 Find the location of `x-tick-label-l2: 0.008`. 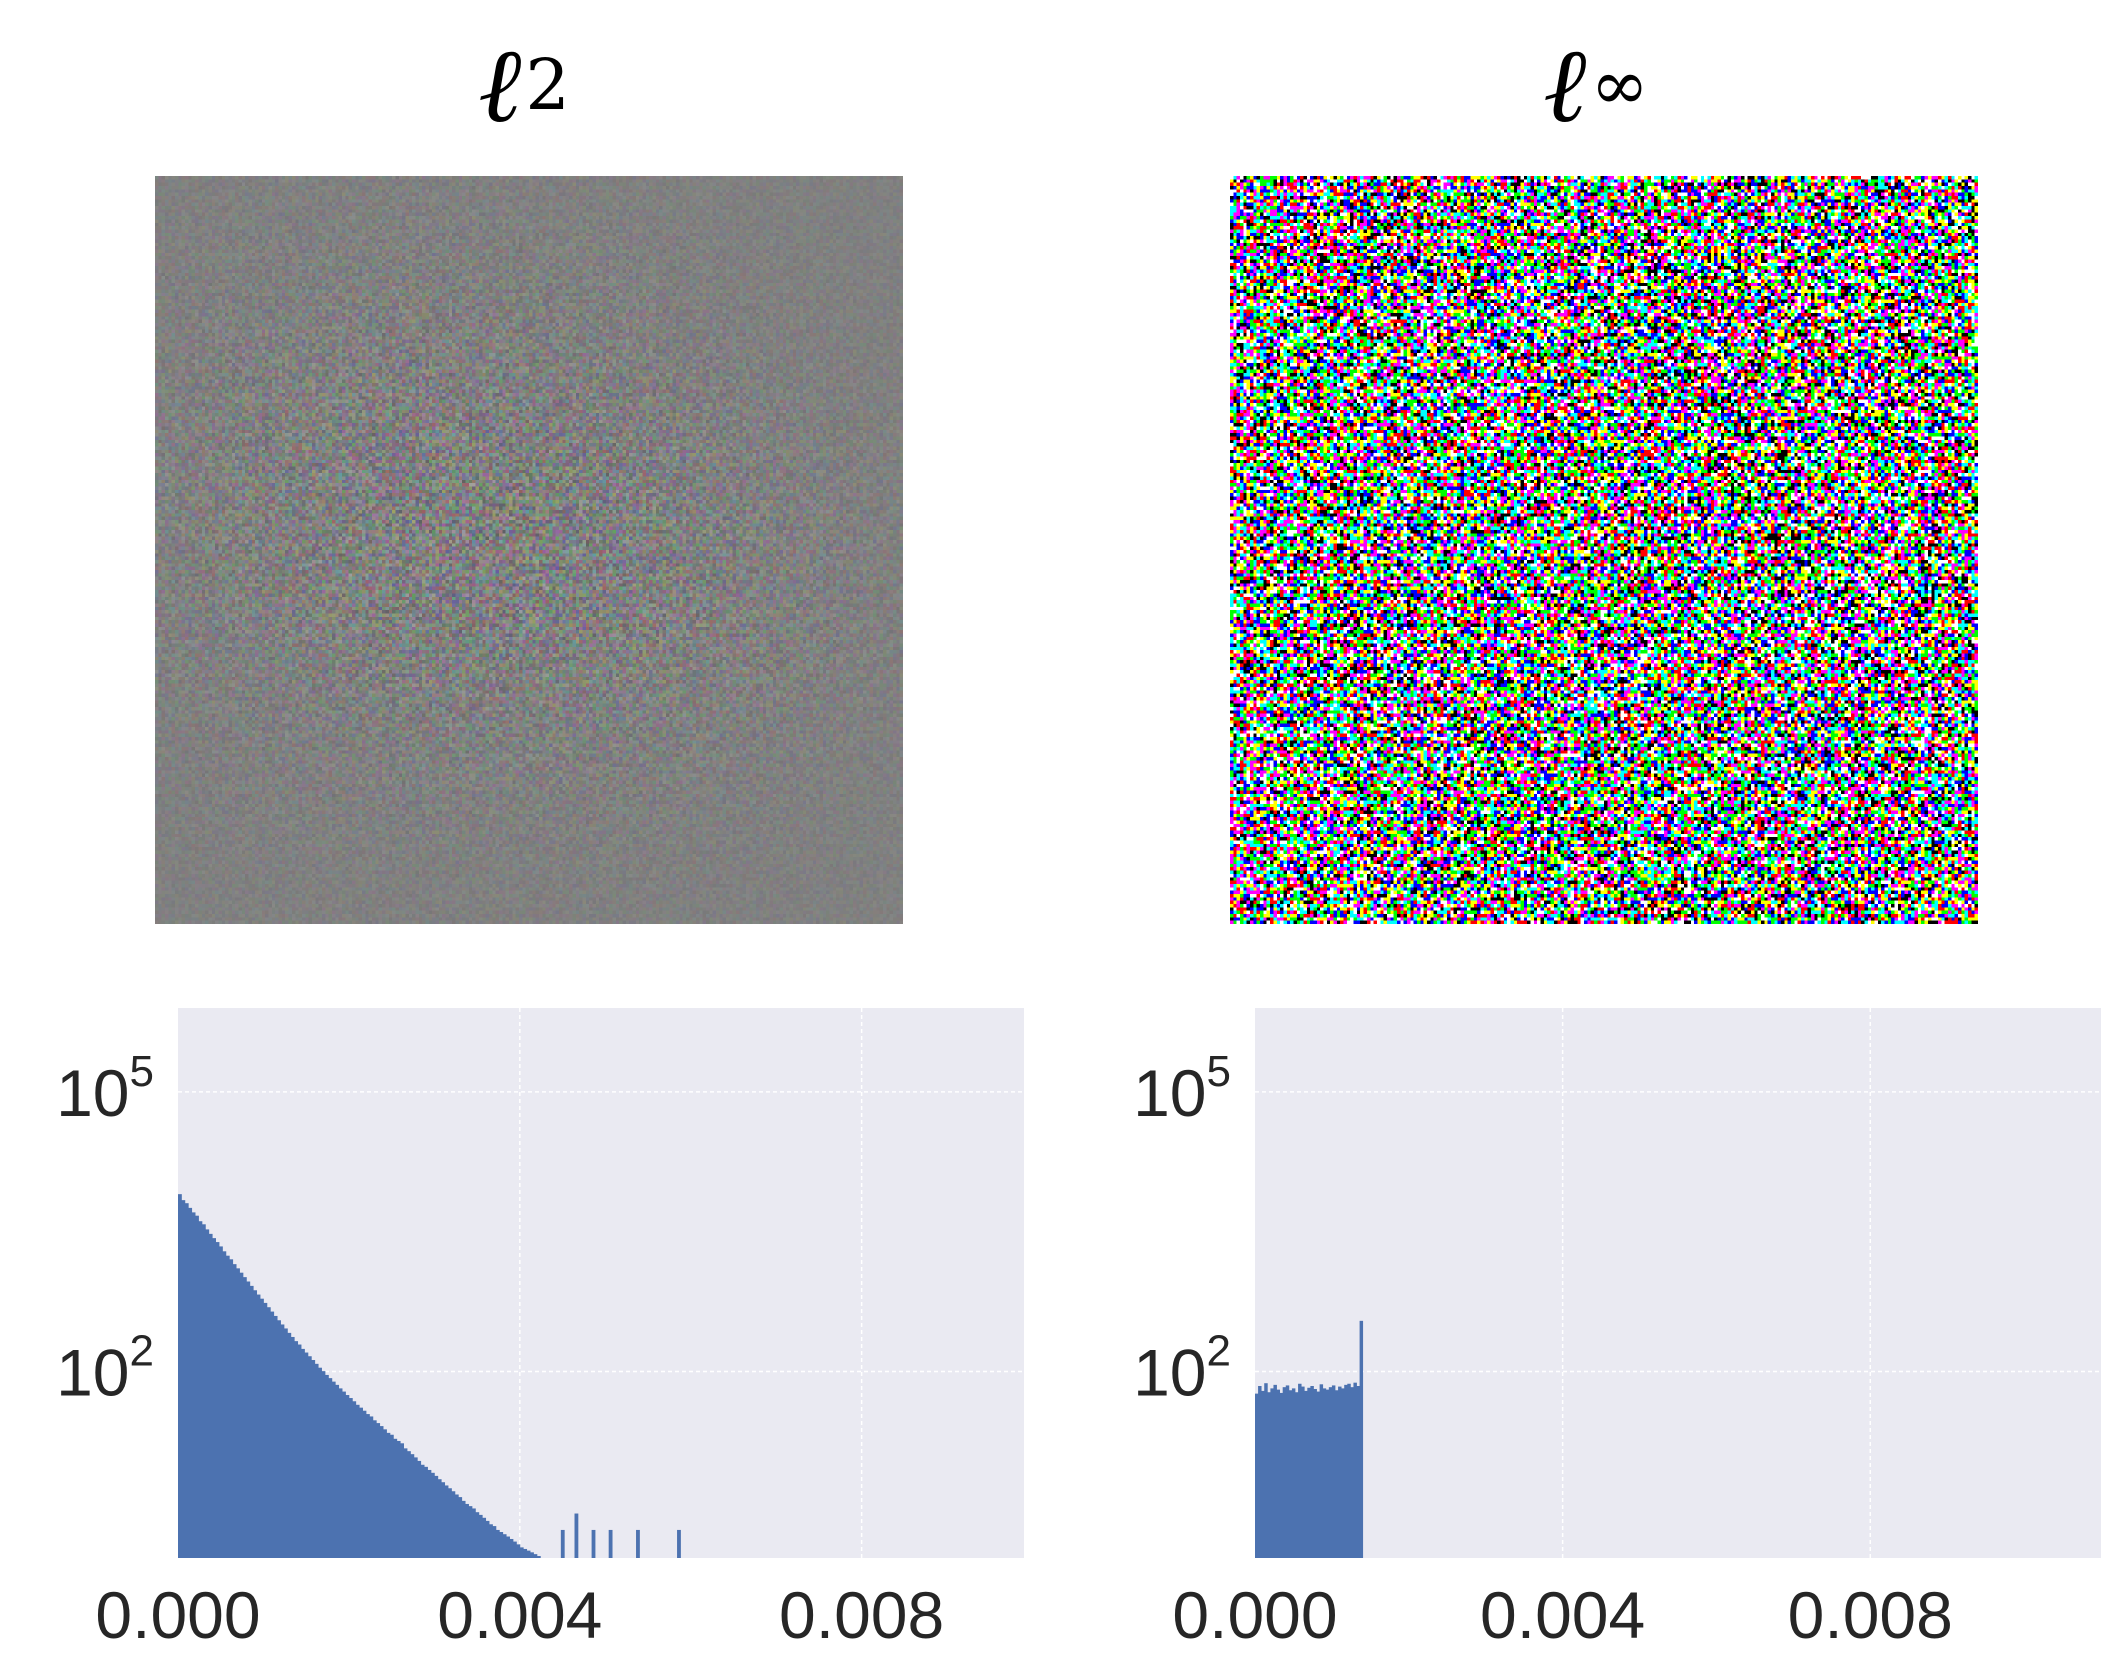

x-tick-label-l2: 0.008 is located at coordinates (861, 1615).